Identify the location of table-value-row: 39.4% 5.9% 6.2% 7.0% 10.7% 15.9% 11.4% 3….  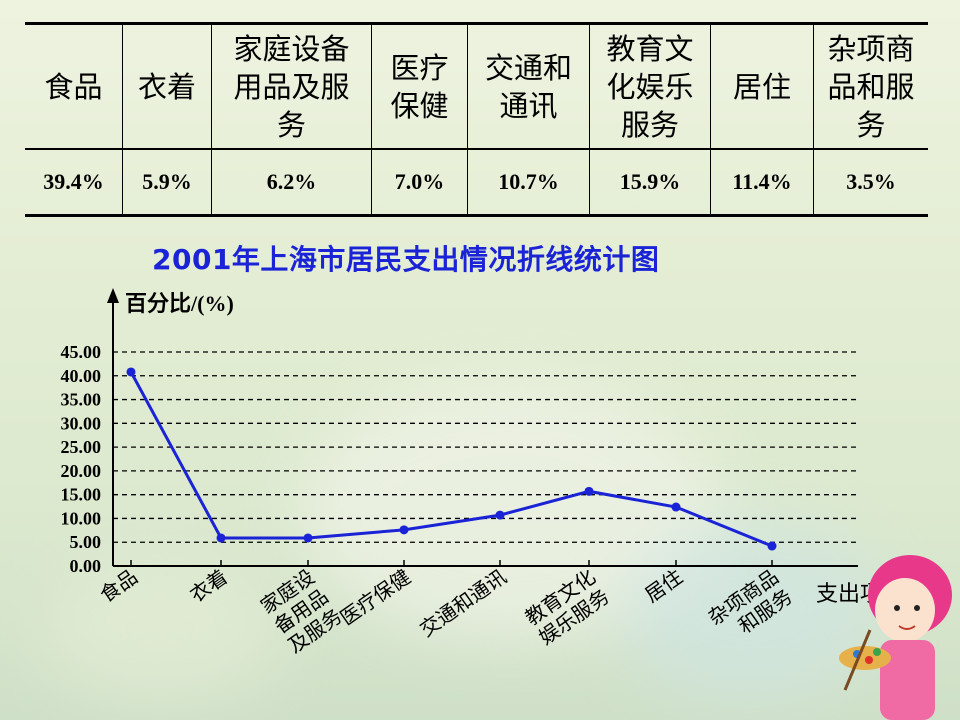
(476, 183).